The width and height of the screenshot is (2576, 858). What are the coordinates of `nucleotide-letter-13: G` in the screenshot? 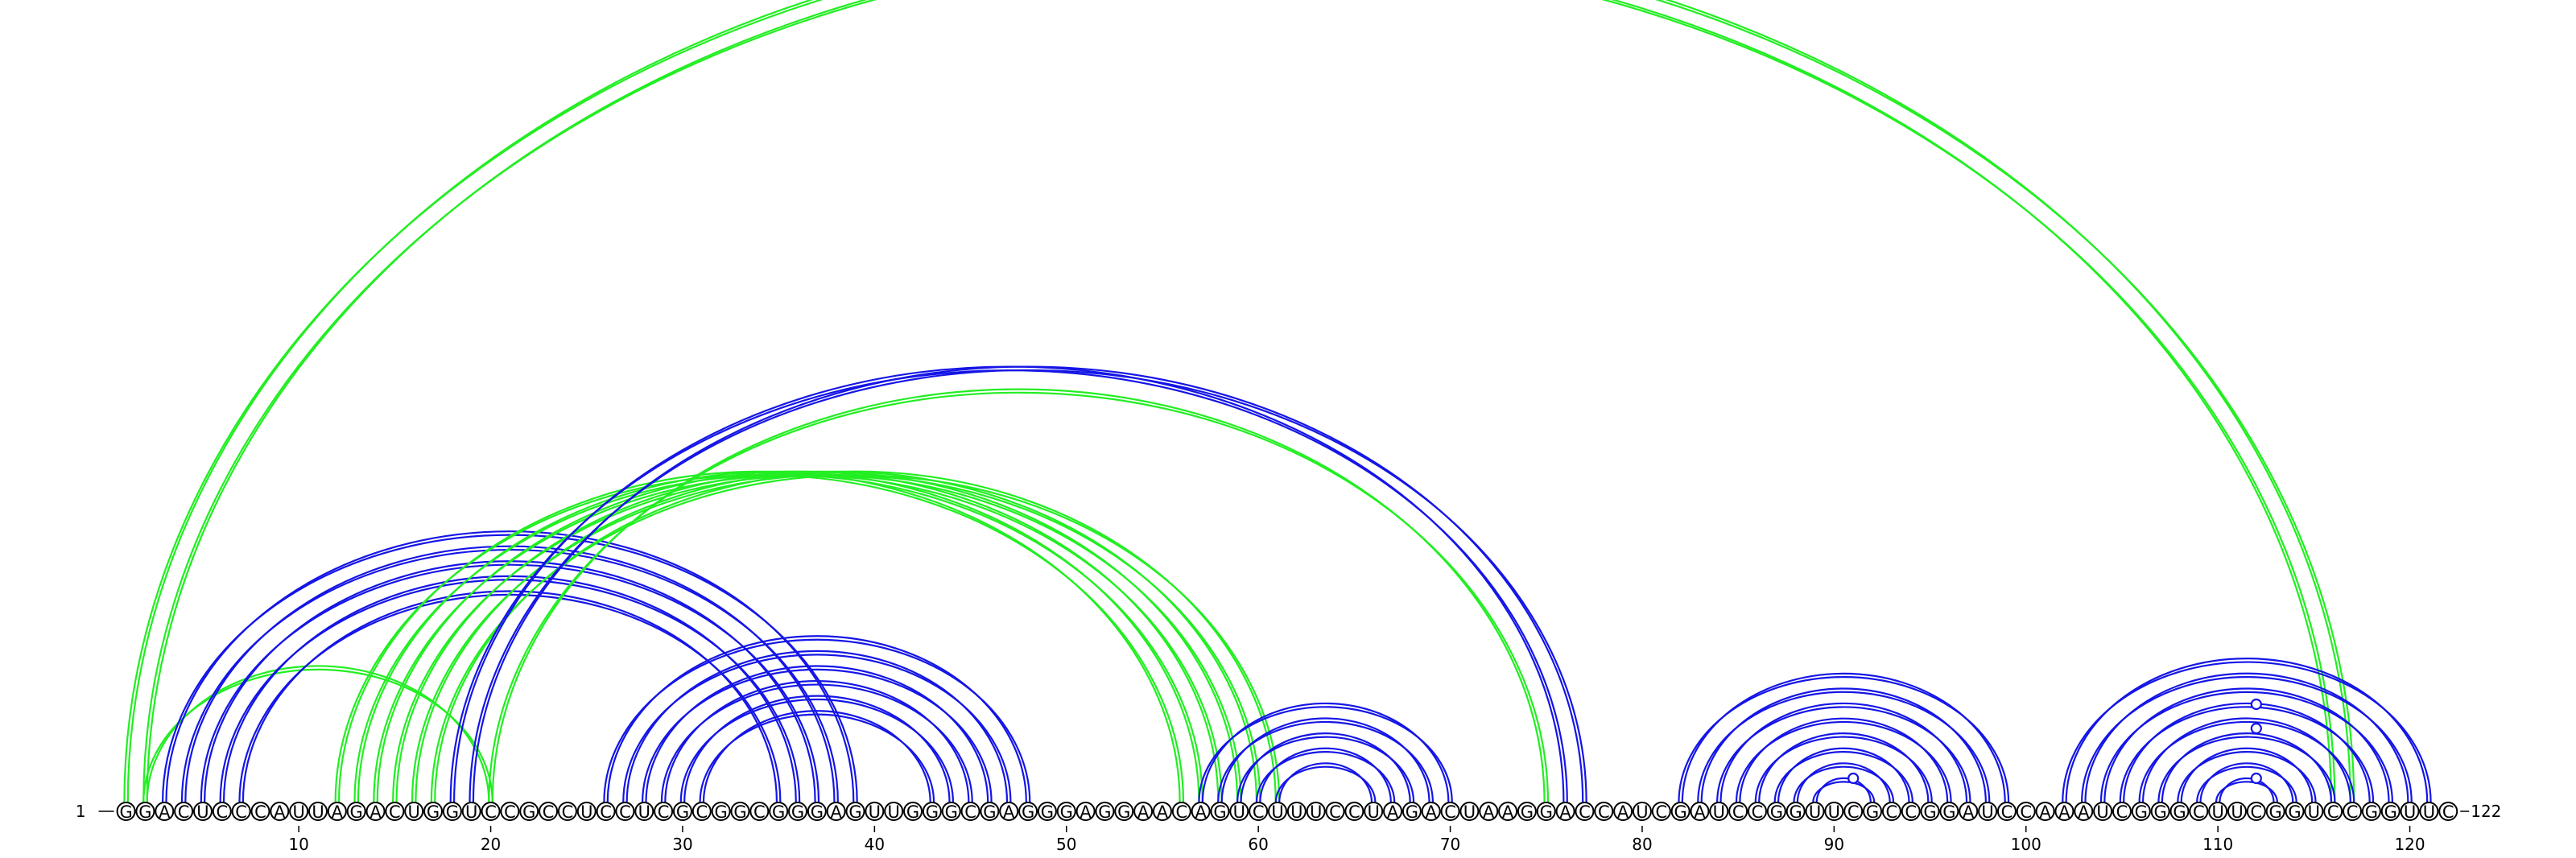 It's located at (356, 812).